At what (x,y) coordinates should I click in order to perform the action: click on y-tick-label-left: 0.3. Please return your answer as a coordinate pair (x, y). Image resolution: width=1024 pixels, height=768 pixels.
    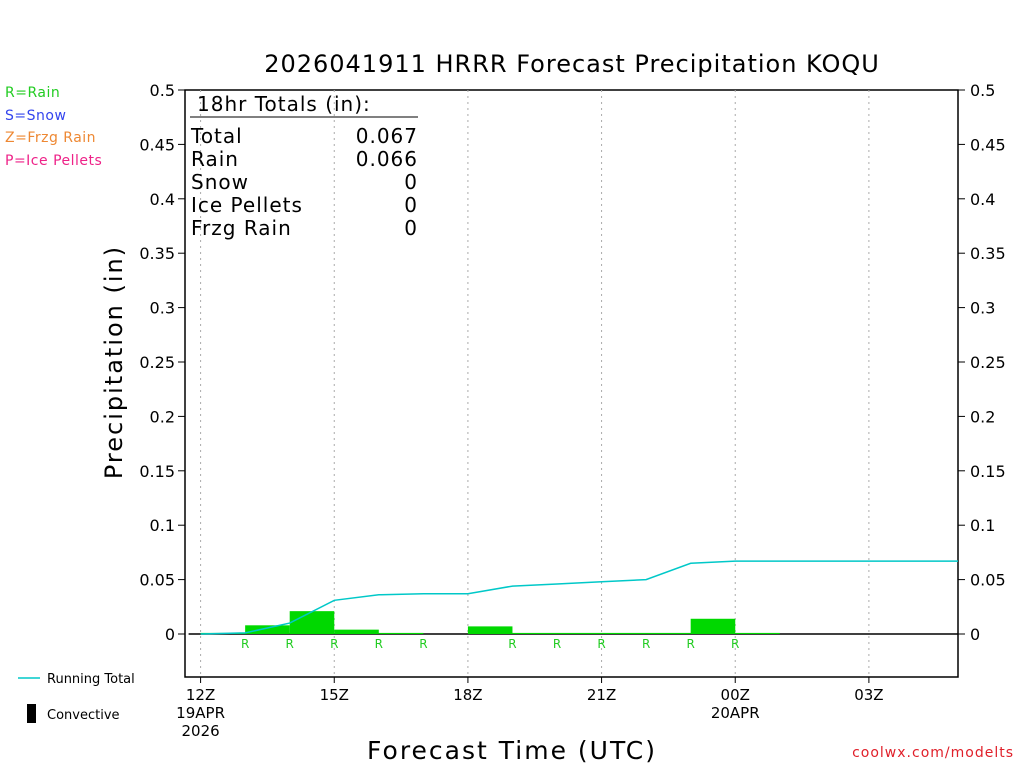
    Looking at the image, I should click on (162, 308).